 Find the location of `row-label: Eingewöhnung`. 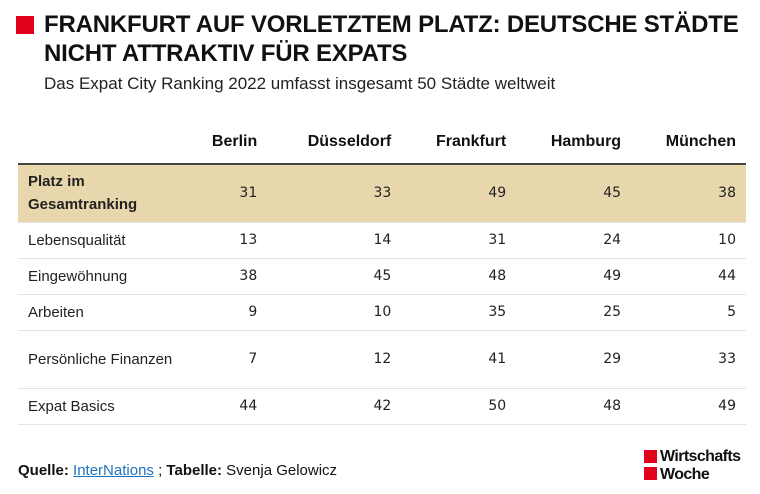

row-label: Eingewöhnung is located at coordinates (103, 276).